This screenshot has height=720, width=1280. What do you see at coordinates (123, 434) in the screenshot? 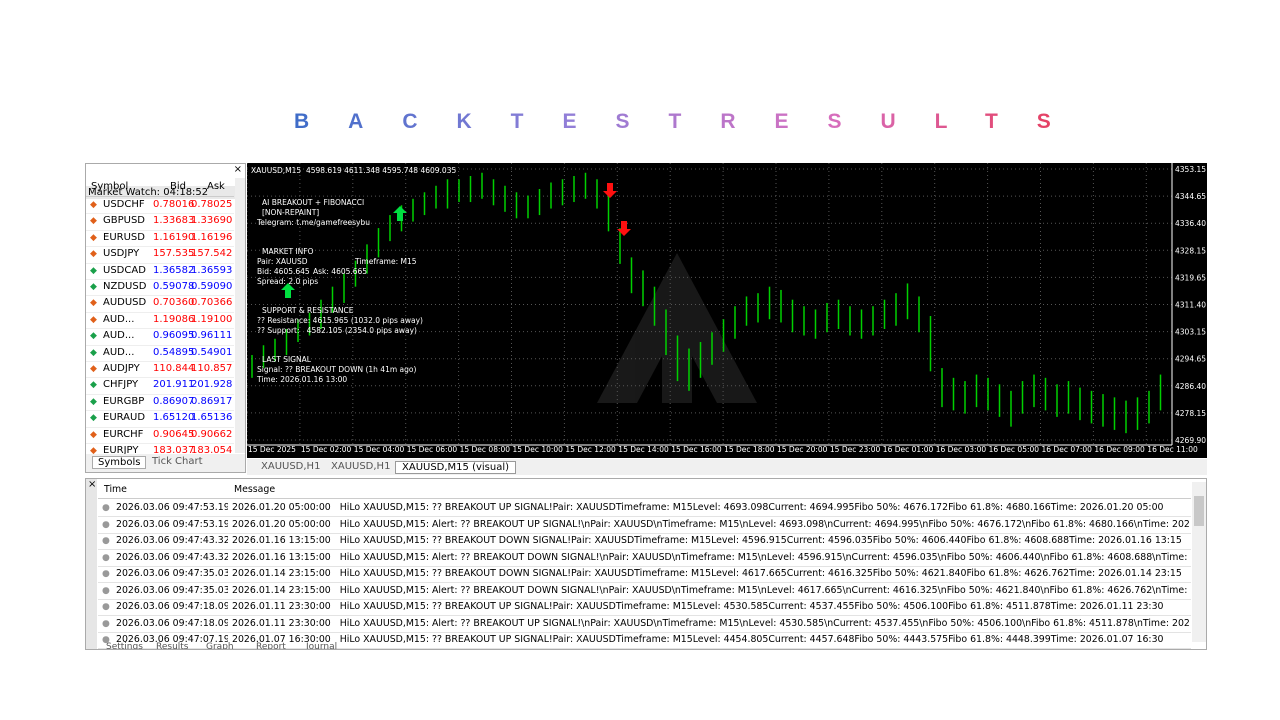
I see `symbol: EURCHF` at bounding box center [123, 434].